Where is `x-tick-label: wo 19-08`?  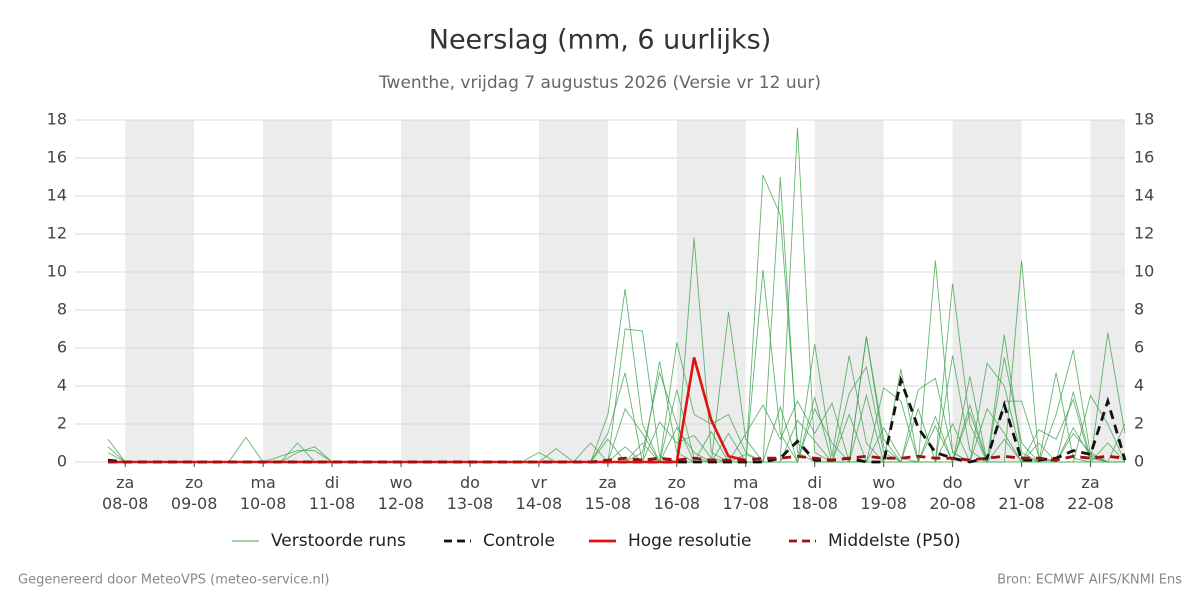 x-tick-label: wo 19-08 is located at coordinates (883, 493).